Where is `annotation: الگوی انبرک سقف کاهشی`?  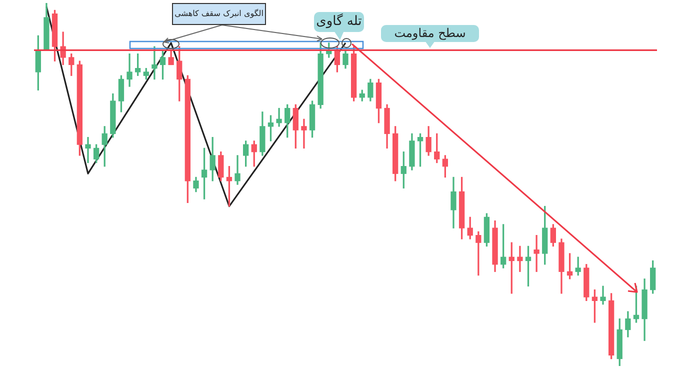 annotation: الگوی انبرک سقف کاهشی is located at coordinates (219, 14).